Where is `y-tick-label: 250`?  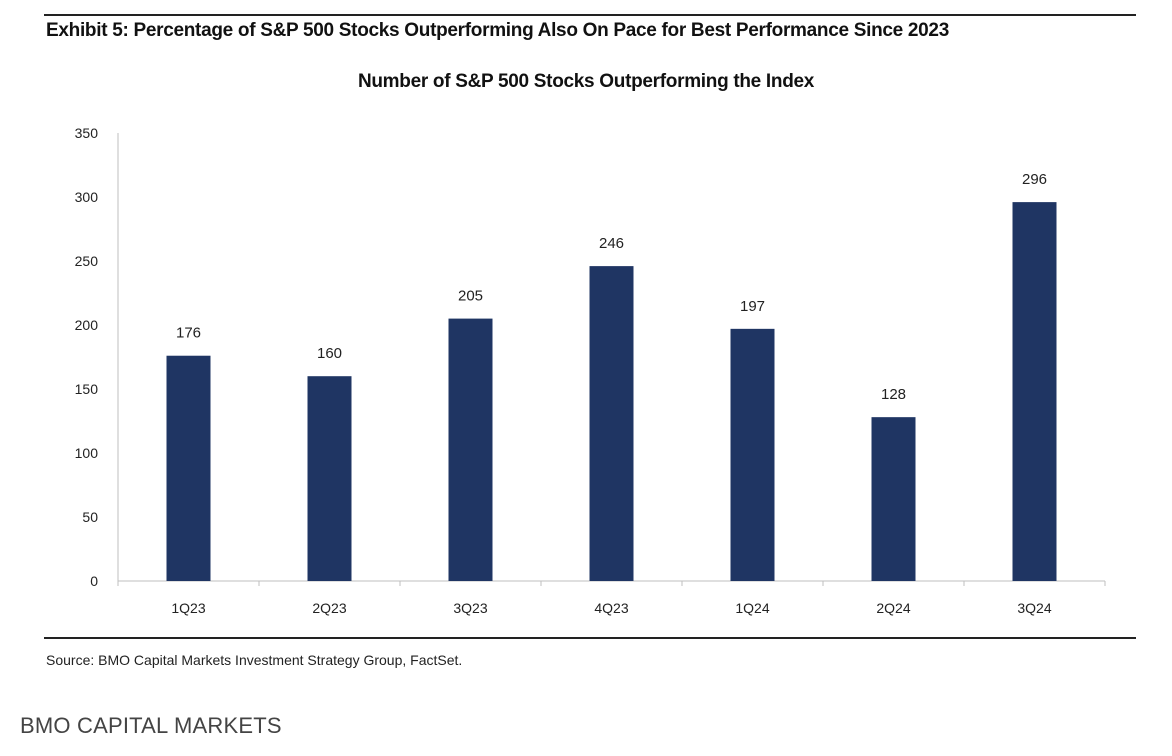 y-tick-label: 250 is located at coordinates (87, 261).